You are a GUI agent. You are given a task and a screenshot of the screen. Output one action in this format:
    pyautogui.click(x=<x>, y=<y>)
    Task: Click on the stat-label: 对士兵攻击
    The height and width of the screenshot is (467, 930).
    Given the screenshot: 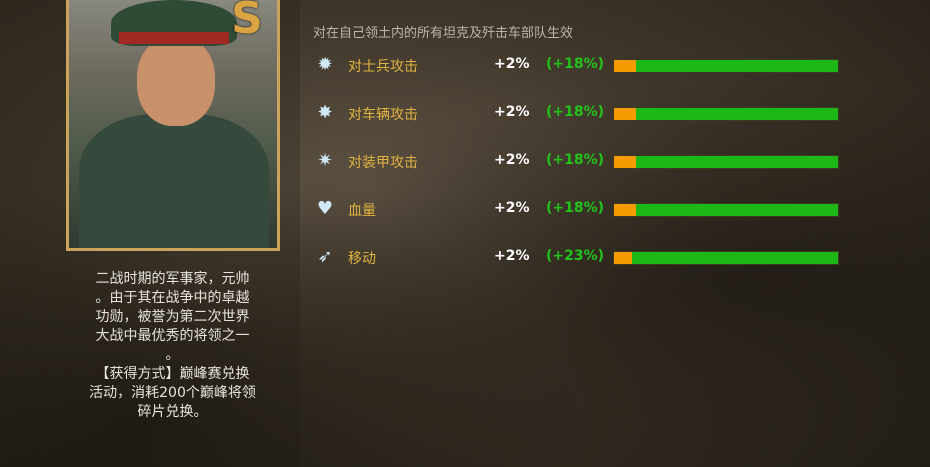 What is the action you would take?
    pyautogui.click(x=383, y=67)
    